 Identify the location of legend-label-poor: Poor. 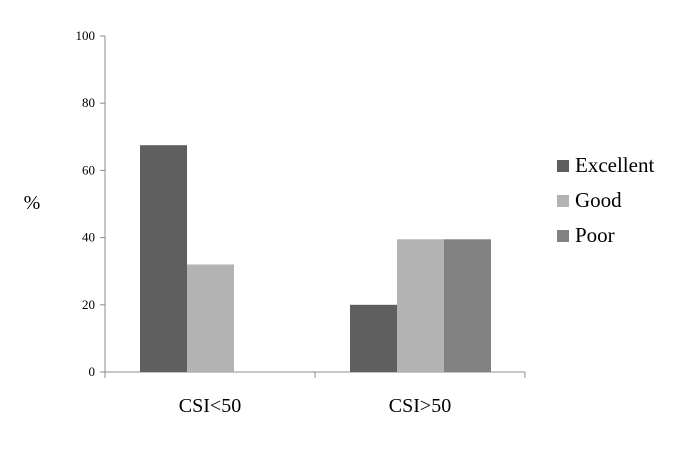
(595, 235).